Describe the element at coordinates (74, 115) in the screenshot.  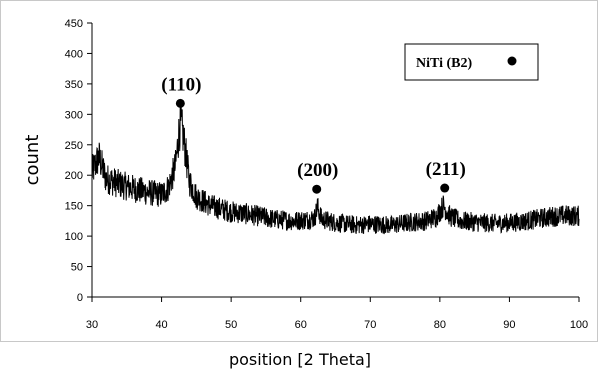
I see `y-tick-label: 300` at that location.